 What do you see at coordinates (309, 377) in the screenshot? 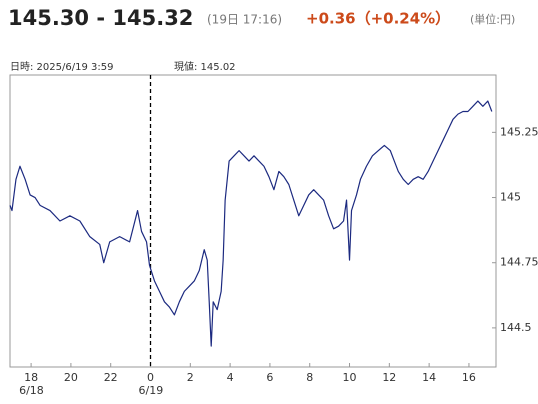
I see `x-tick-label: 8` at bounding box center [309, 377].